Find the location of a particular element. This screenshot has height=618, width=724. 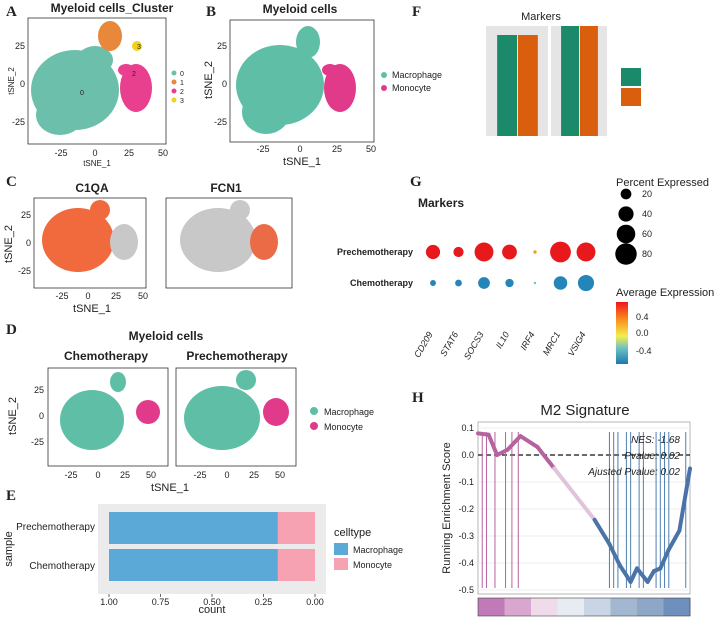

panel-d-ytick: 0 is located at coordinates (41, 416).